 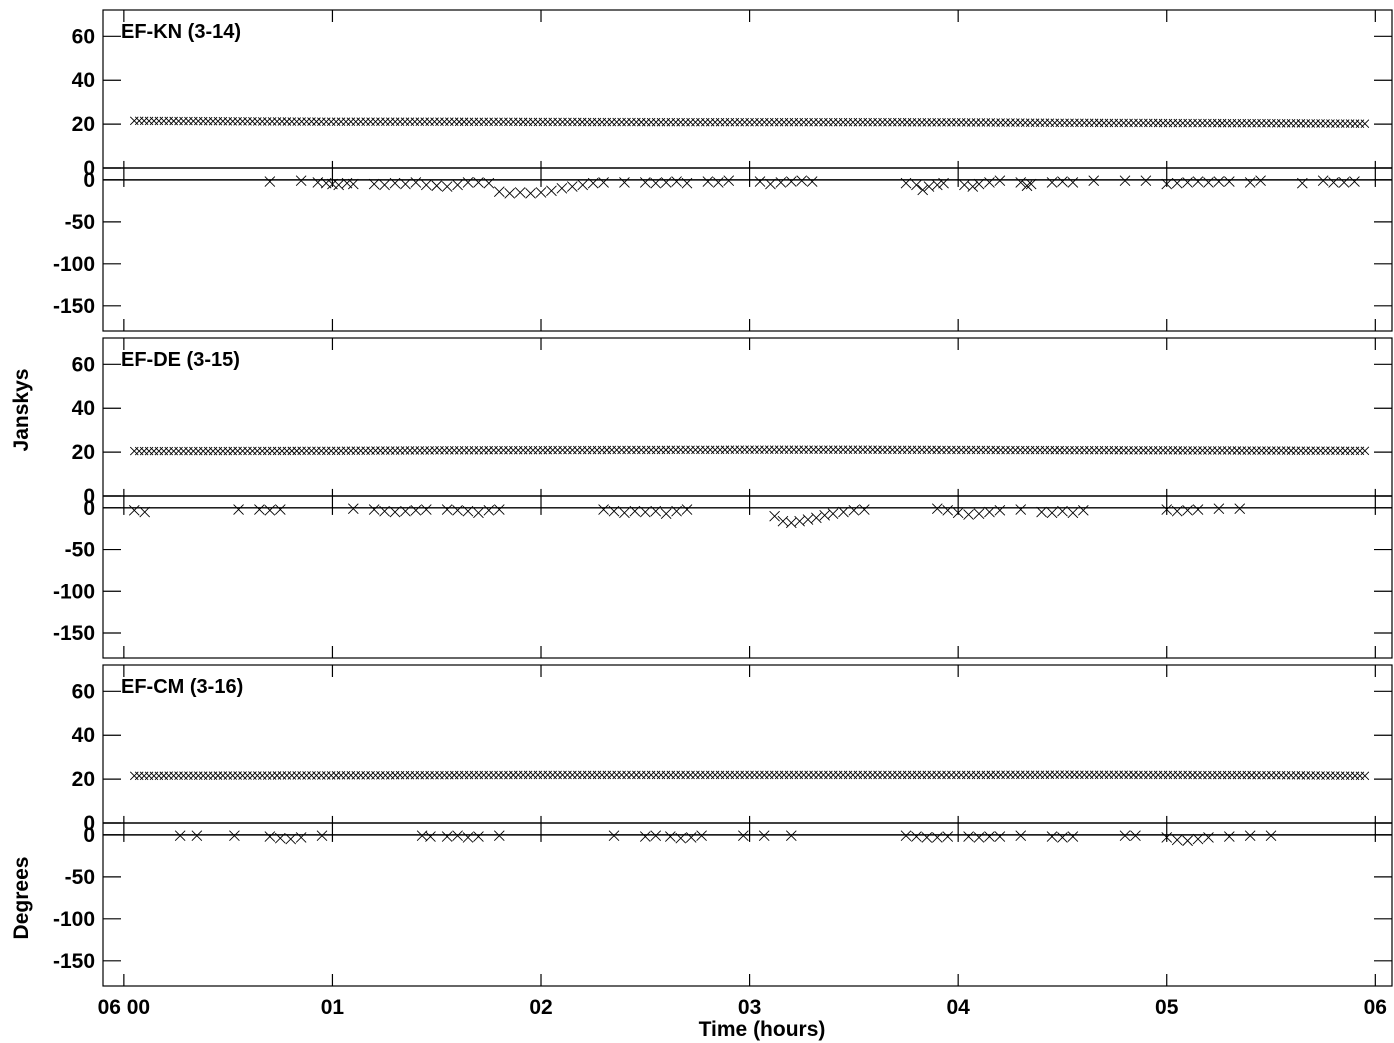 What do you see at coordinates (80, 550) in the screenshot?
I see `phase-tick-label: -50` at bounding box center [80, 550].